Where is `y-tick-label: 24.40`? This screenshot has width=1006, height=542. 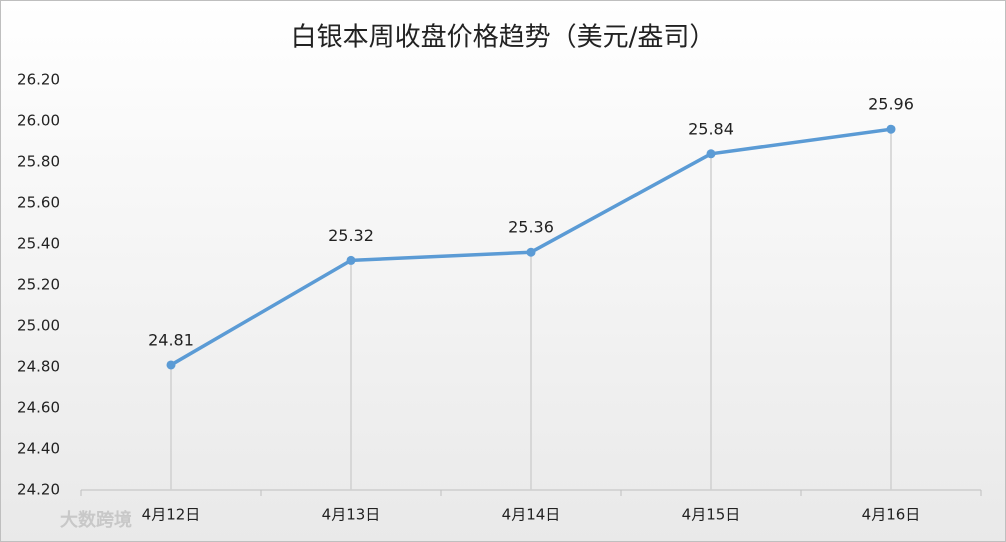
y-tick-label: 24.40 is located at coordinates (38, 449).